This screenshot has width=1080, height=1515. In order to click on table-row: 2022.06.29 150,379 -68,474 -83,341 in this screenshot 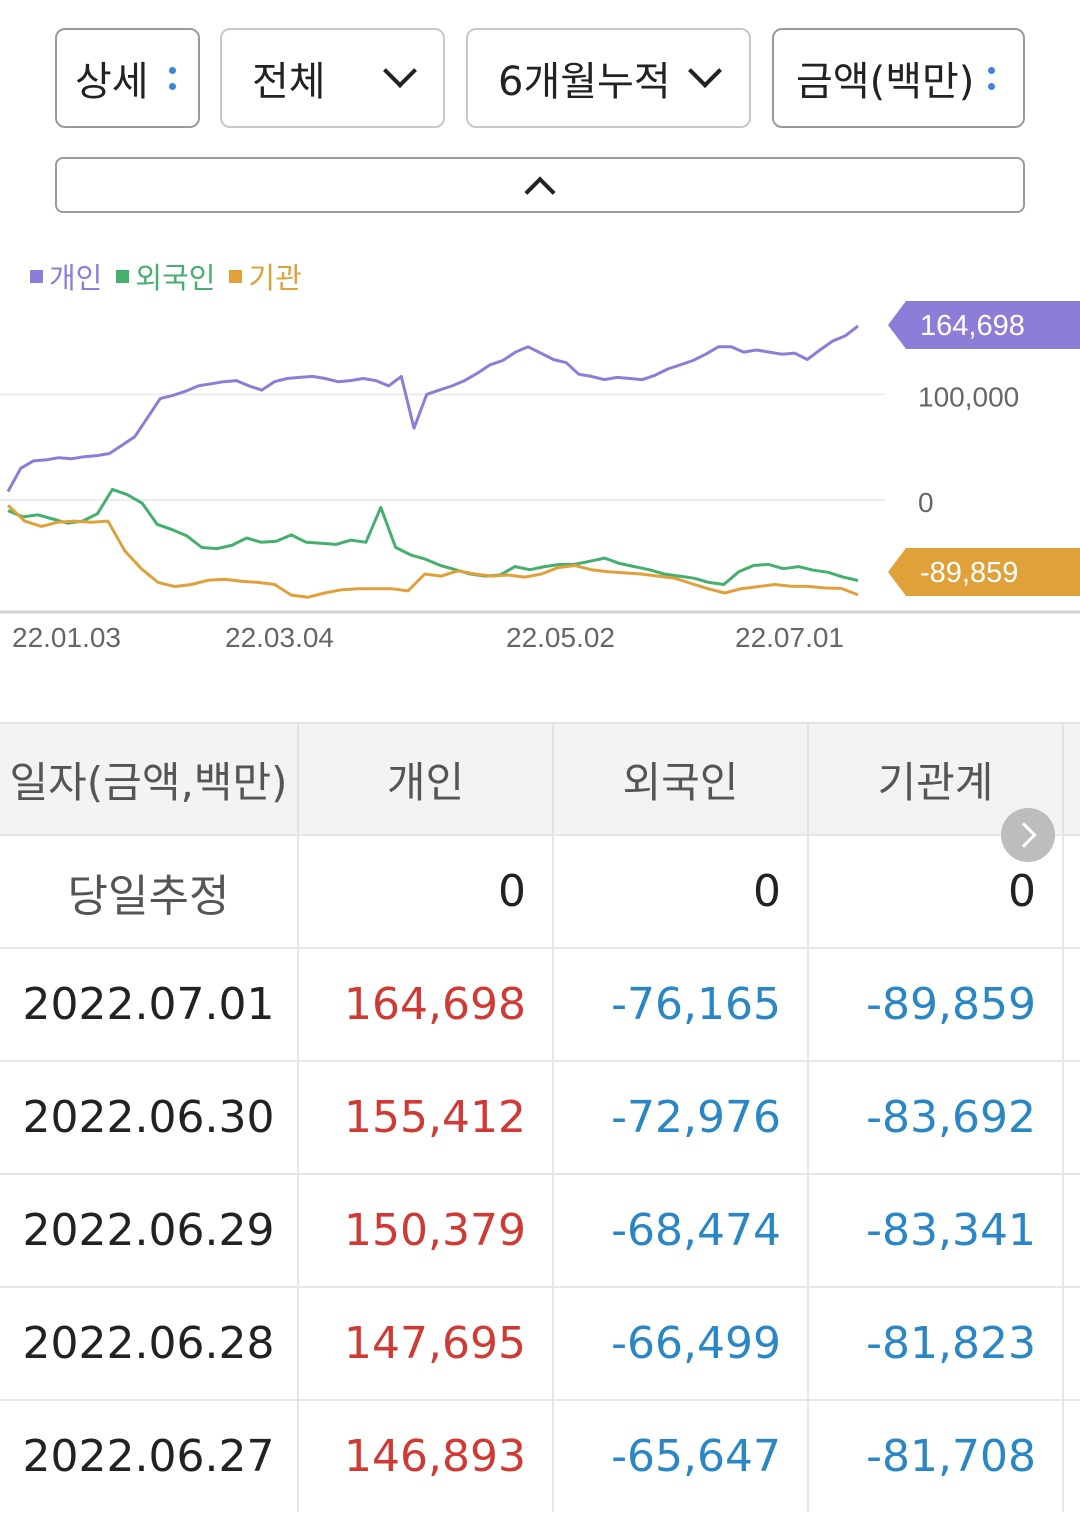, I will do `click(540, 1229)`.